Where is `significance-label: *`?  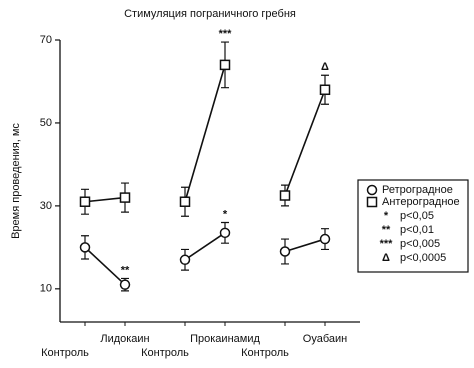
significance-label: * is located at coordinates (225, 214).